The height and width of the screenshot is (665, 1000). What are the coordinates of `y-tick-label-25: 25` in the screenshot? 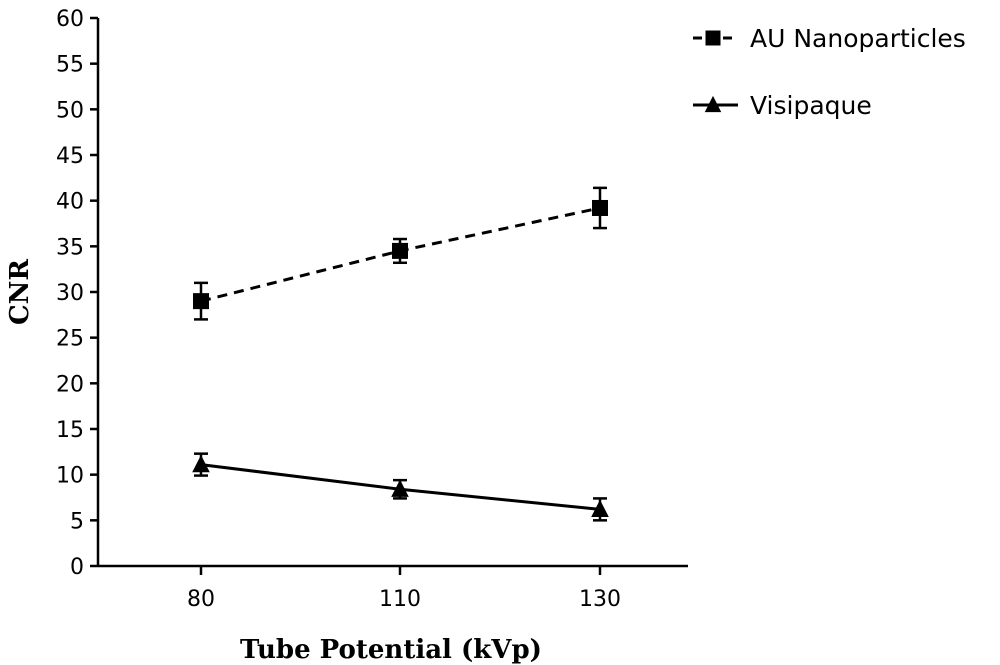 It's located at (70, 339).